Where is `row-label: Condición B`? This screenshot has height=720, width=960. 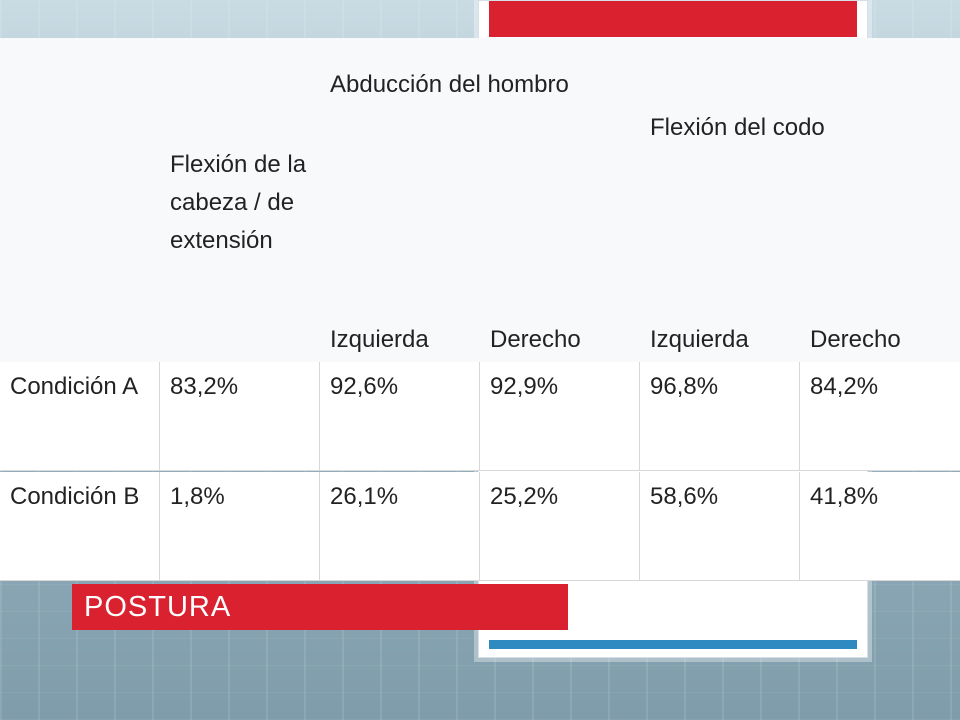
row-label: Condición B is located at coordinates (80, 526).